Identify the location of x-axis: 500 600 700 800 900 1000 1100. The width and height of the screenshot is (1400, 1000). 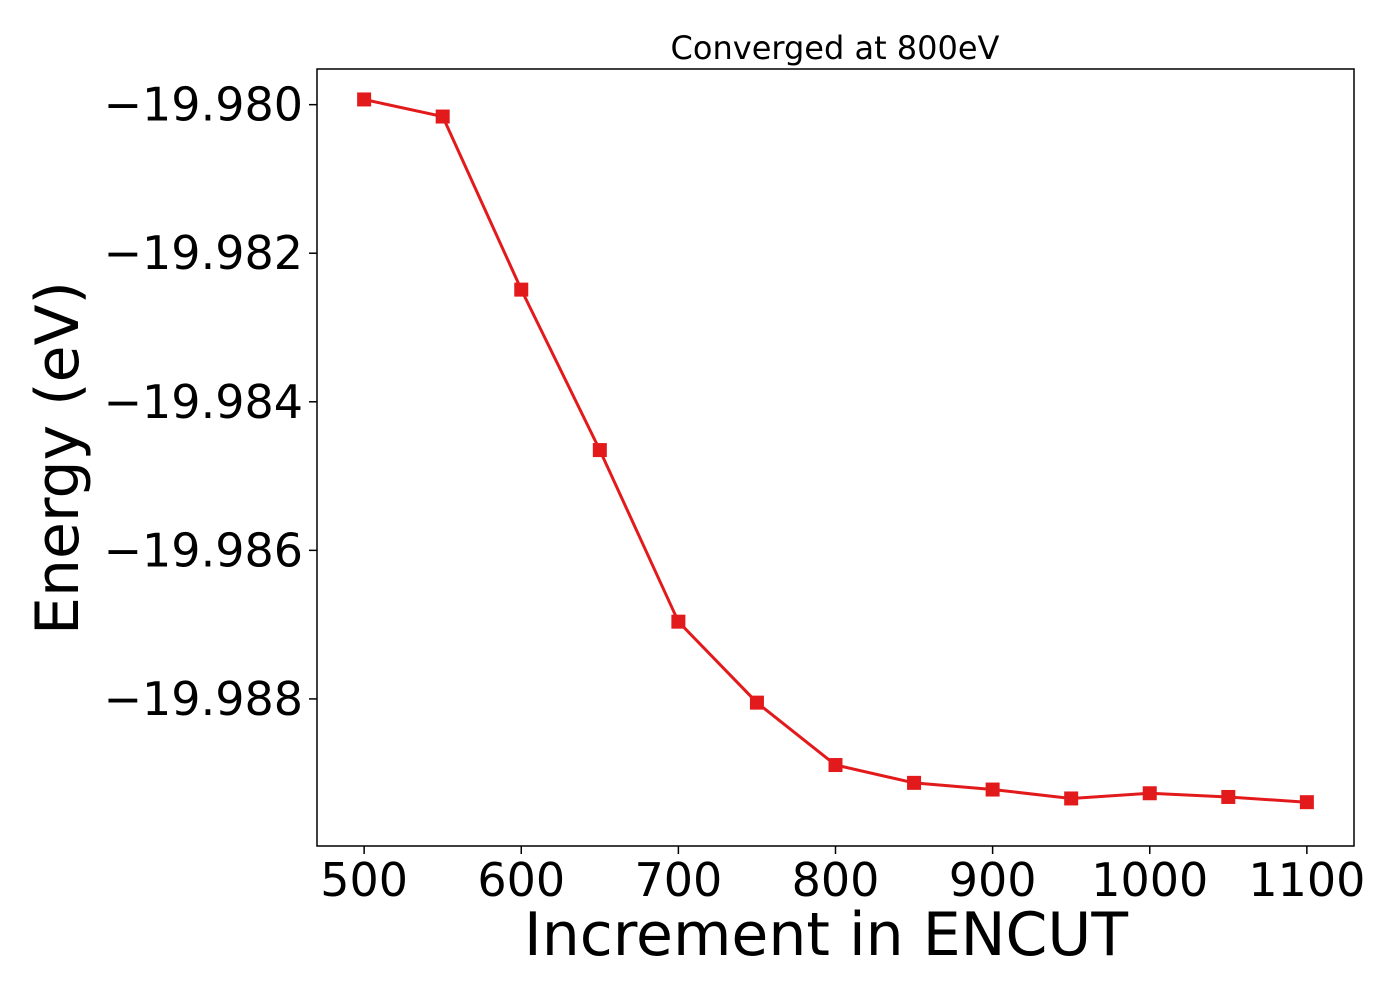
(842, 876).